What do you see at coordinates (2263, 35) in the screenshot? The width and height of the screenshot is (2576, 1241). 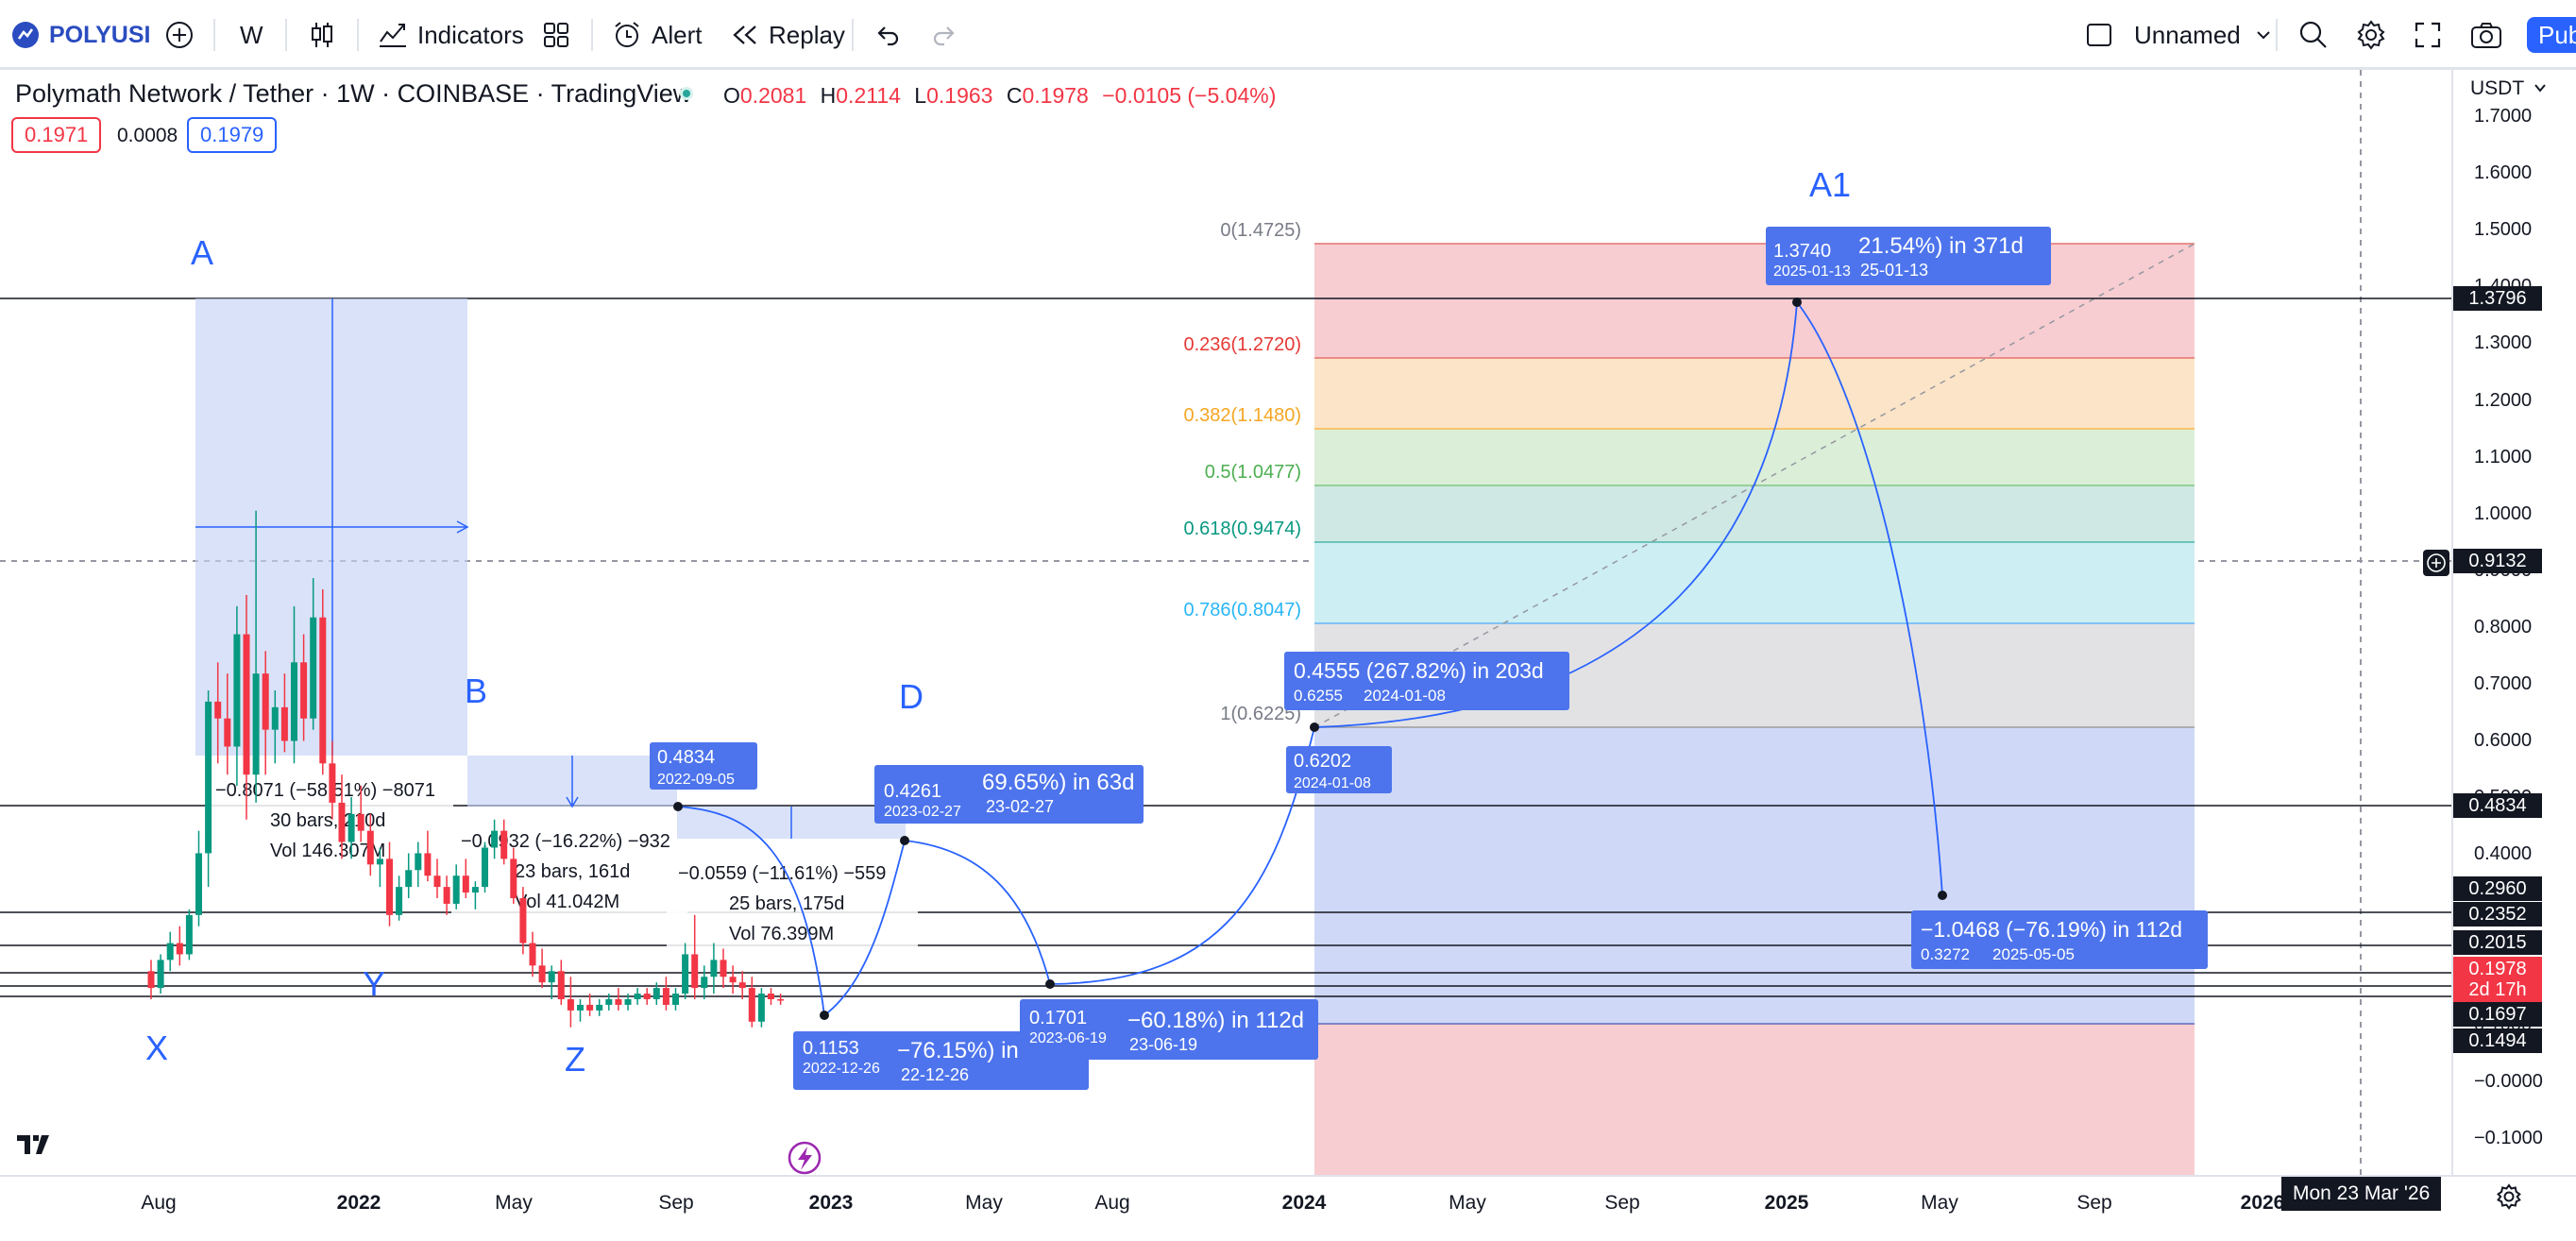 I see `chevron-down-icon` at bounding box center [2263, 35].